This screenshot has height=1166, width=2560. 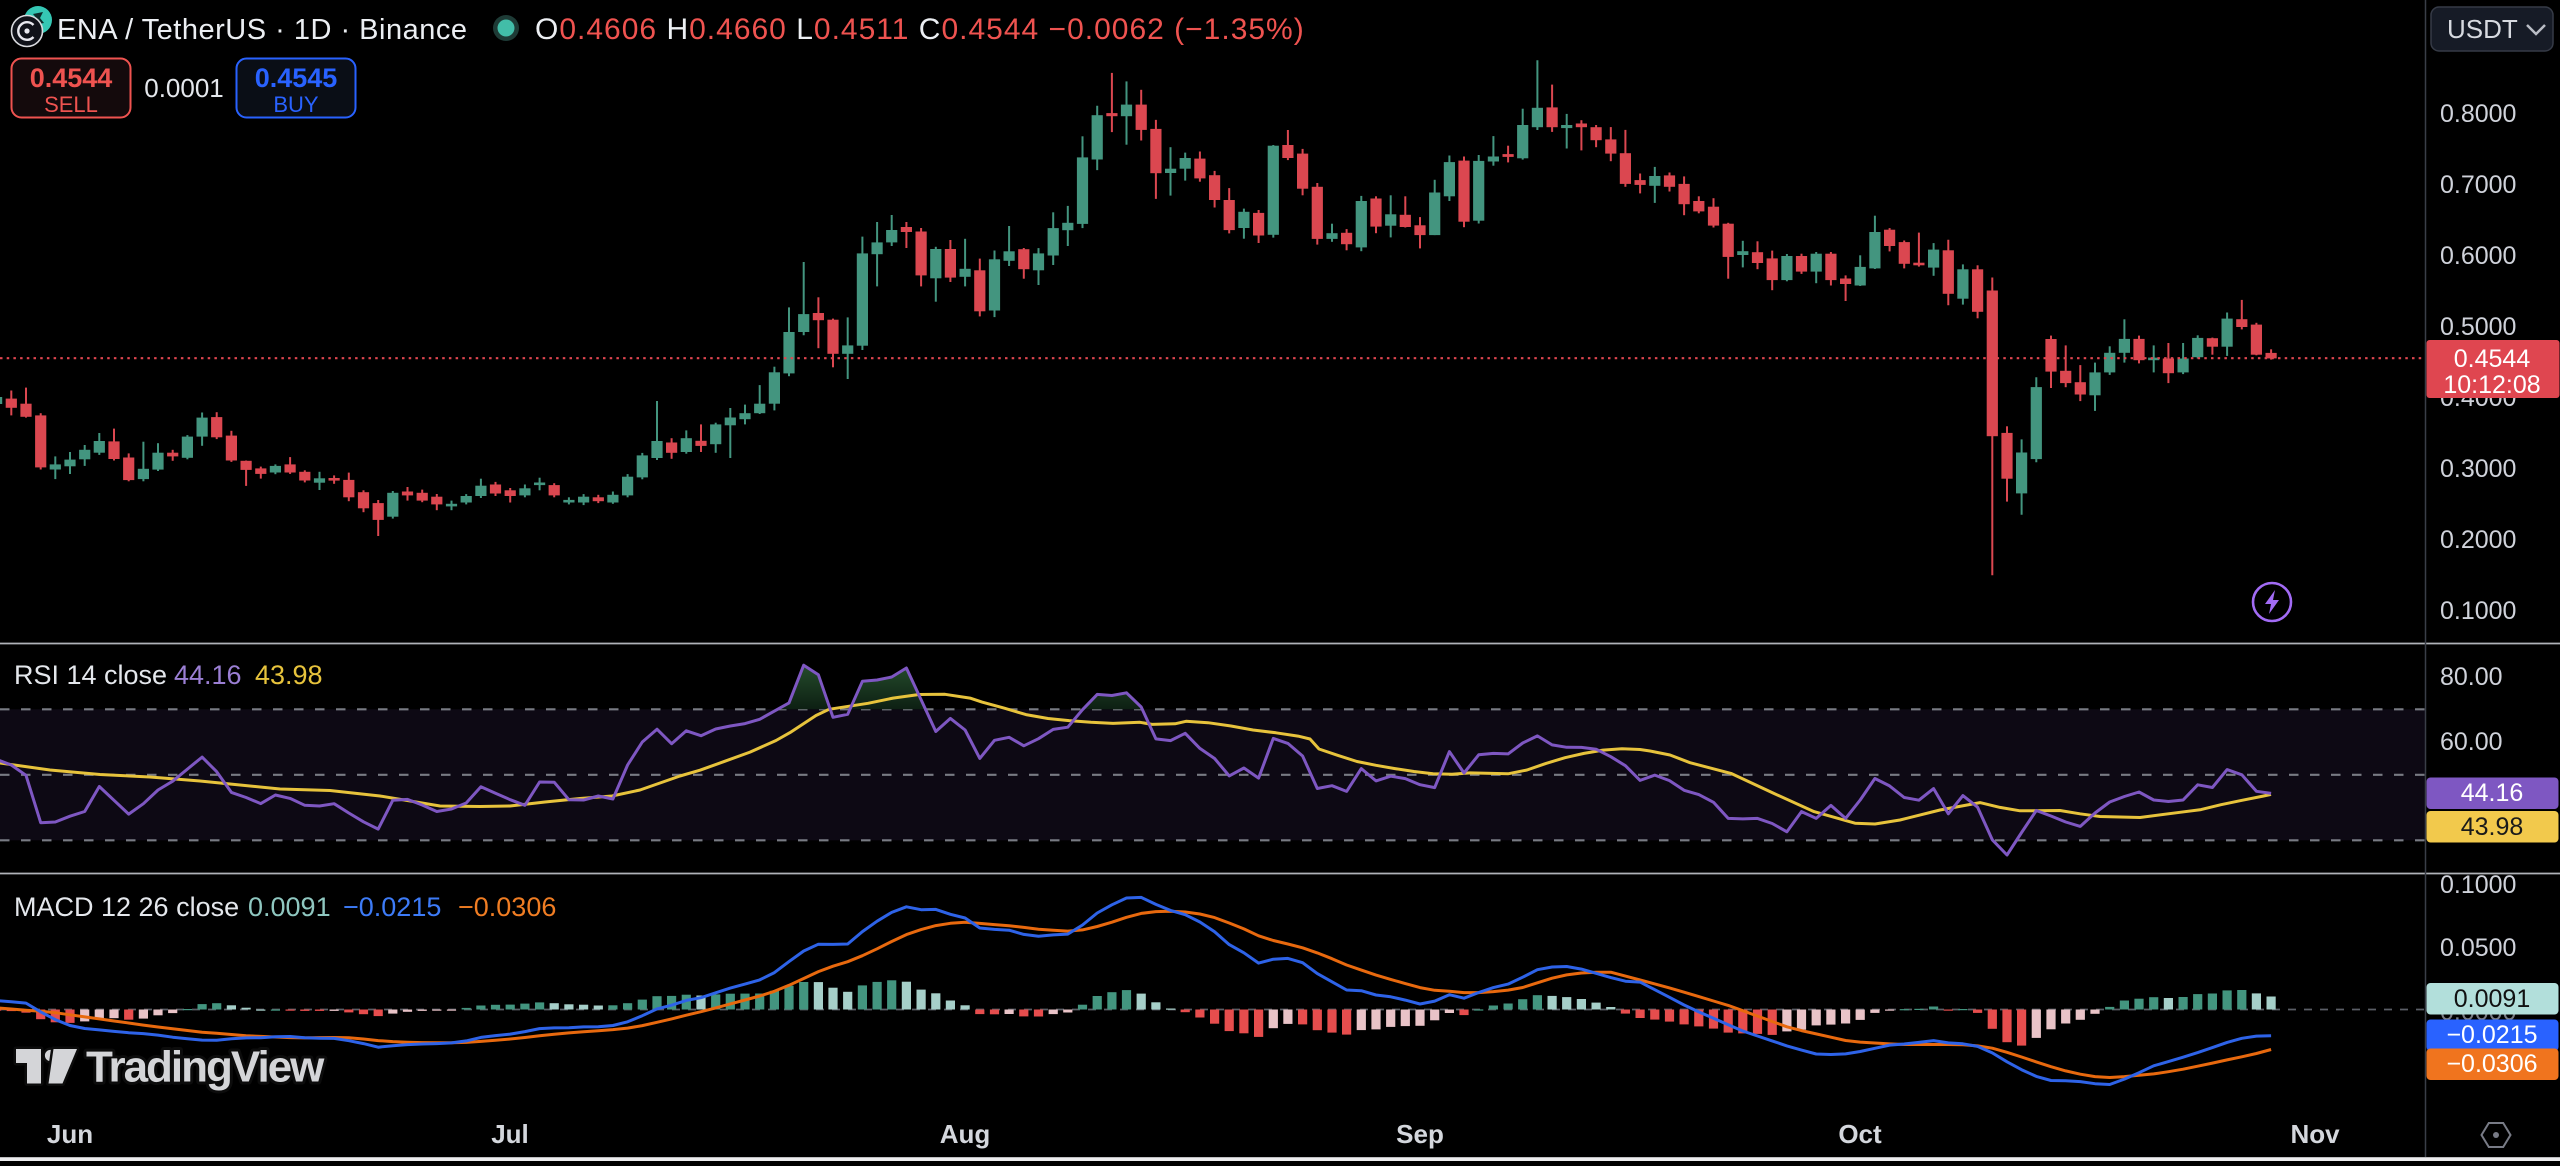 What do you see at coordinates (296, 104) in the screenshot?
I see `svg-text: BUY` at bounding box center [296, 104].